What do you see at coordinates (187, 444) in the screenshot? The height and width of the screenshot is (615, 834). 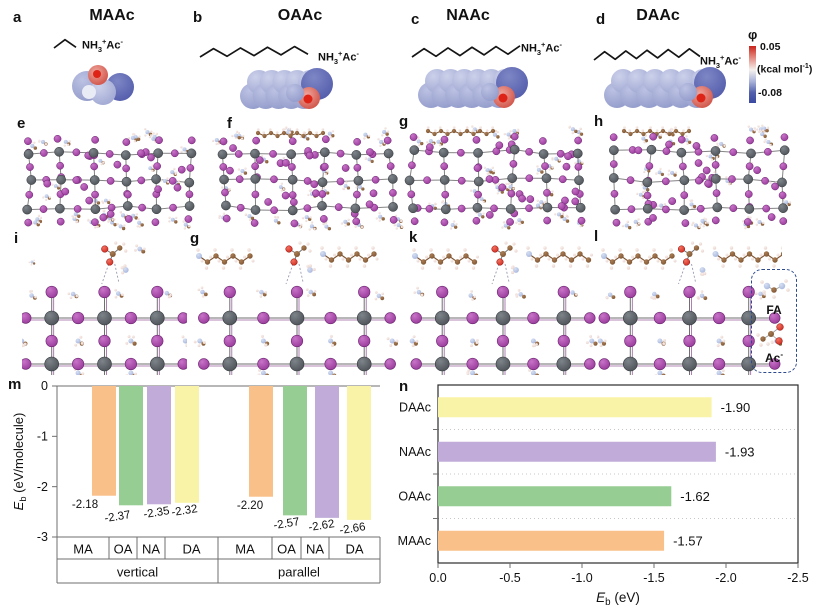 I see `bar-DA-vertical` at bounding box center [187, 444].